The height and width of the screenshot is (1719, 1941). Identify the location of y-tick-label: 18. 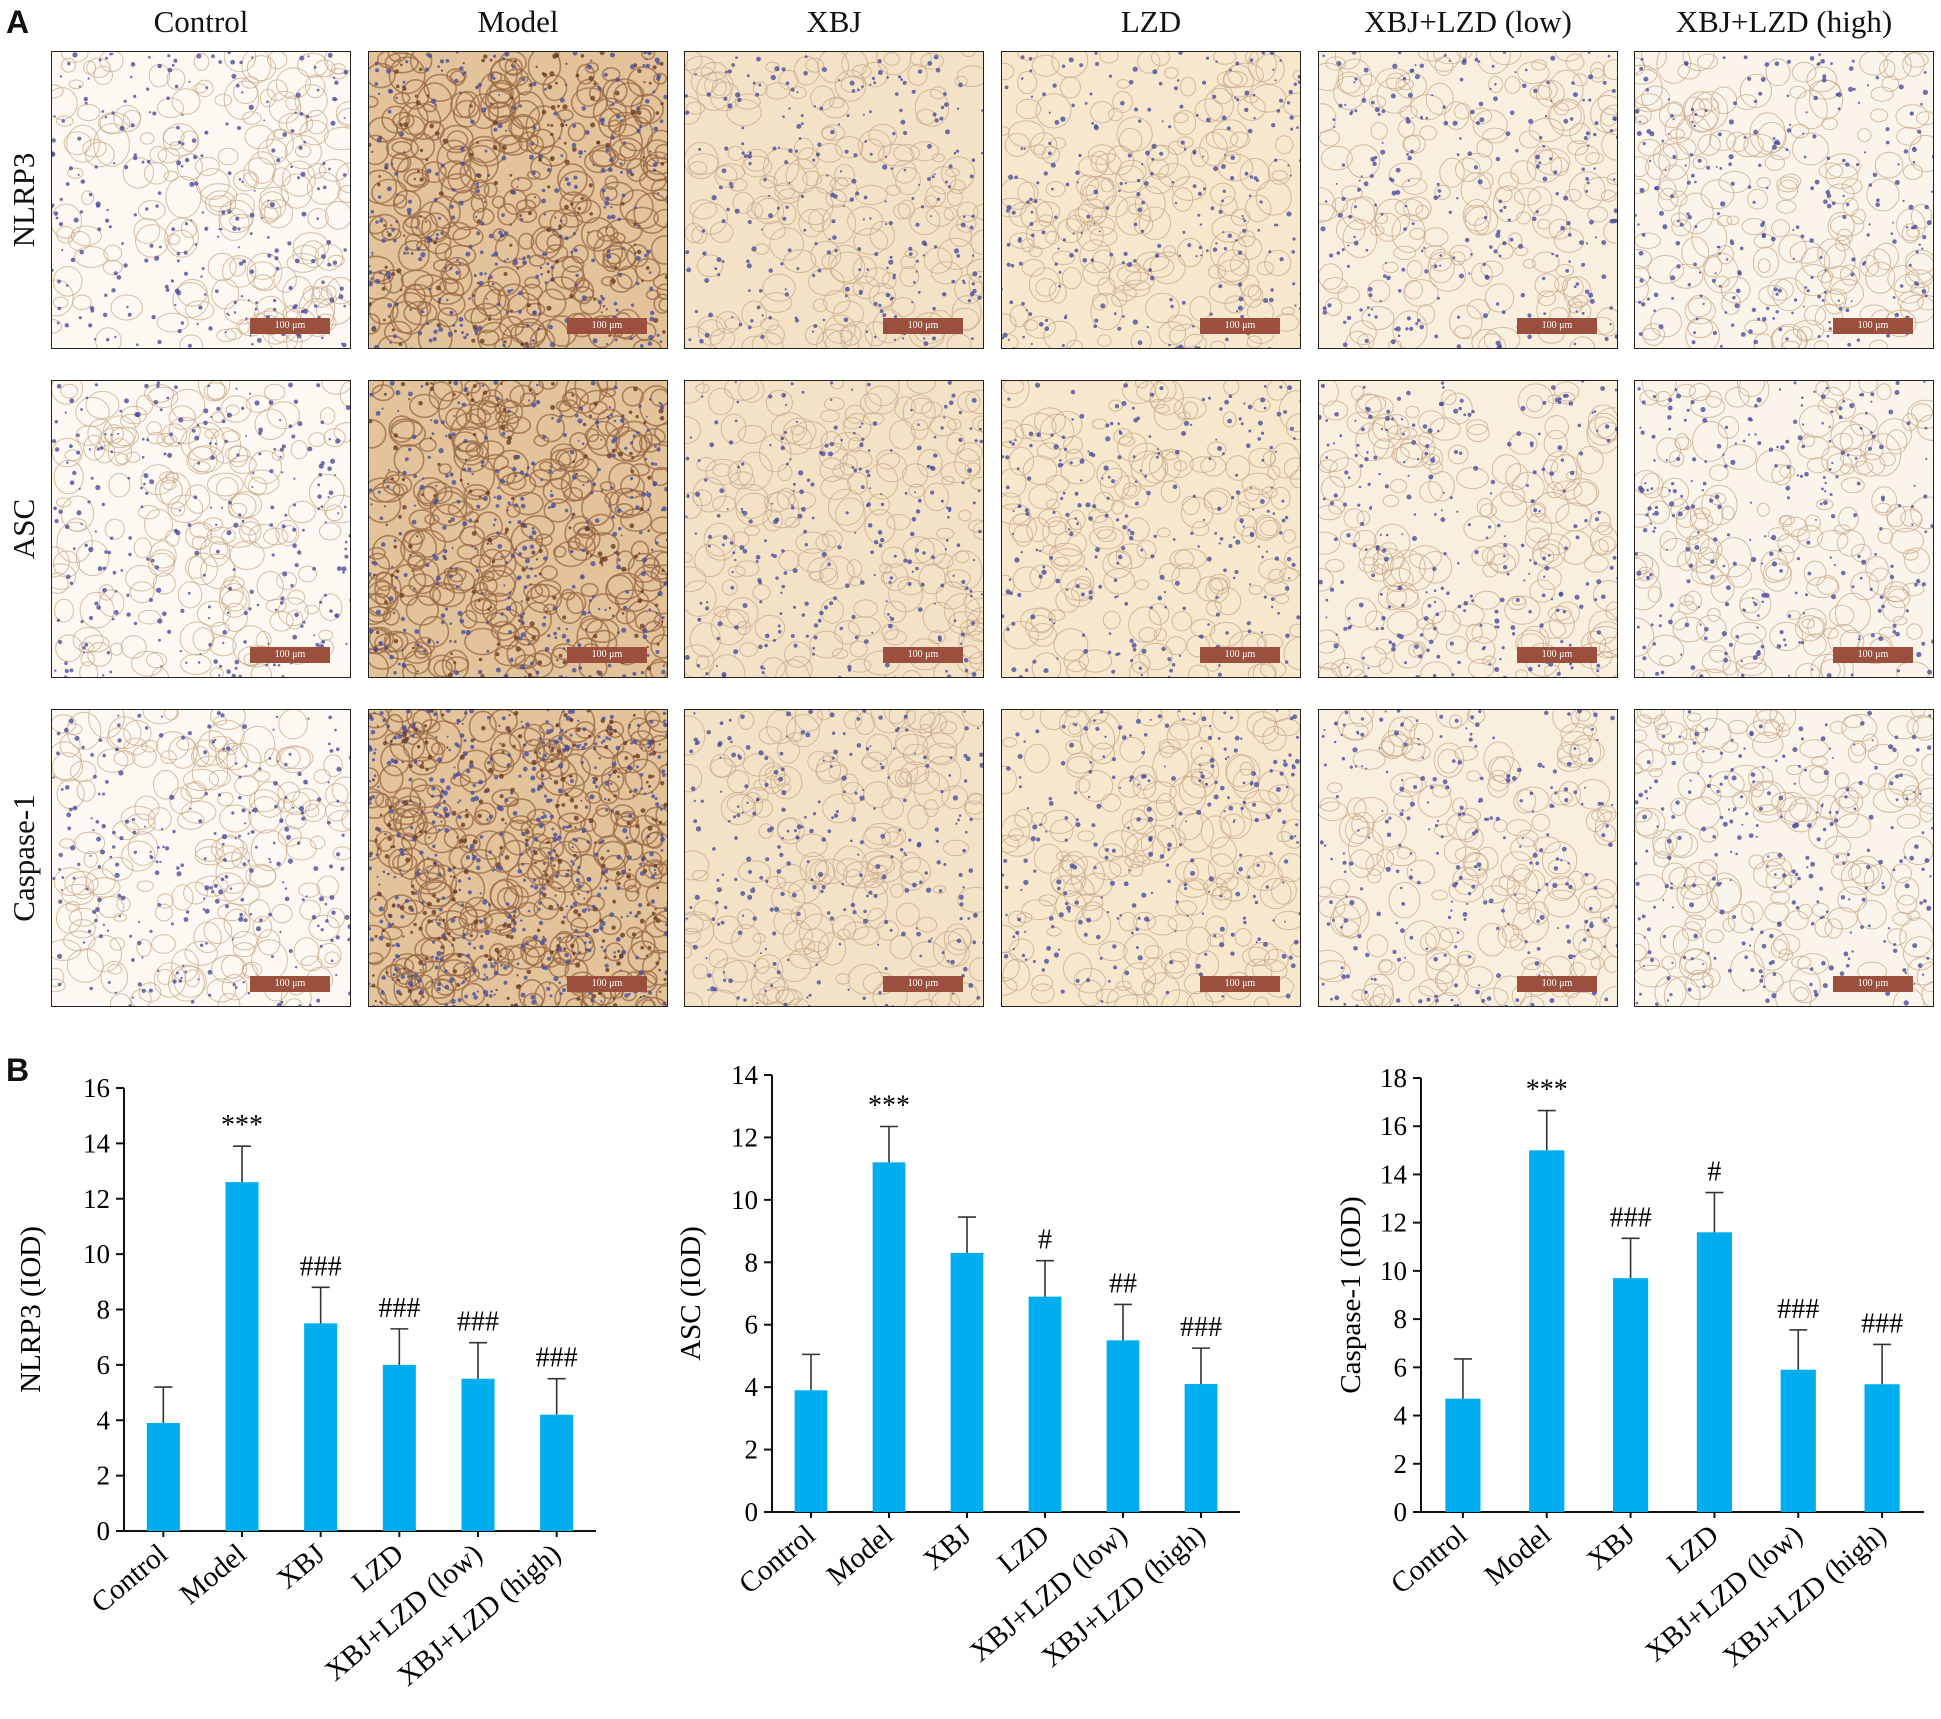
(1393, 1078).